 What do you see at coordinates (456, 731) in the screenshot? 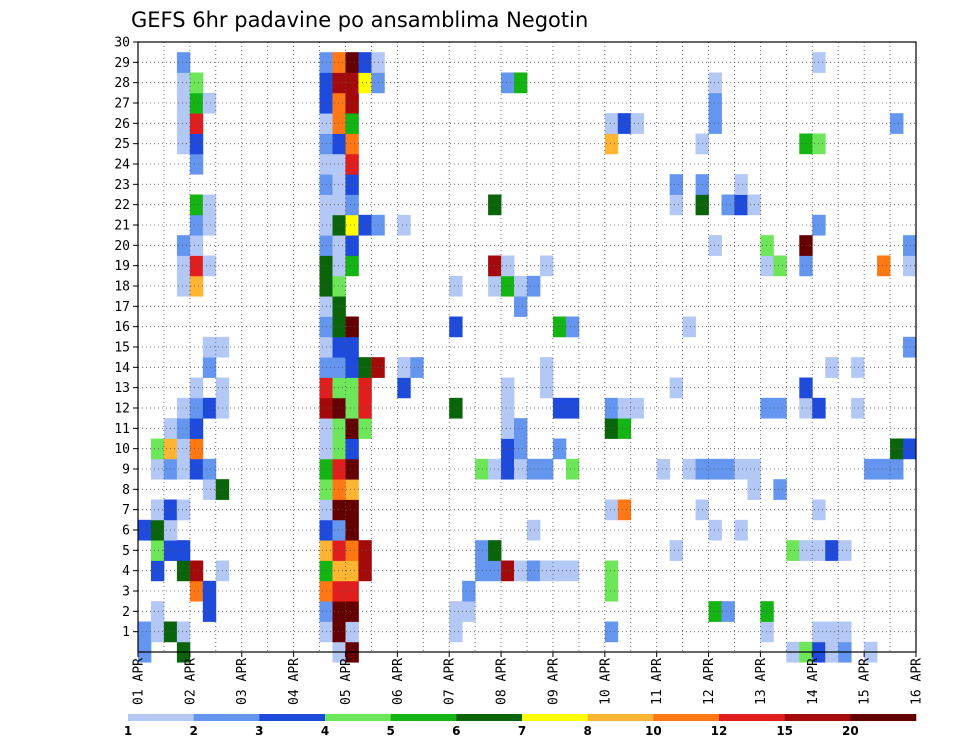
I see `colorbar-tick-label: 6` at bounding box center [456, 731].